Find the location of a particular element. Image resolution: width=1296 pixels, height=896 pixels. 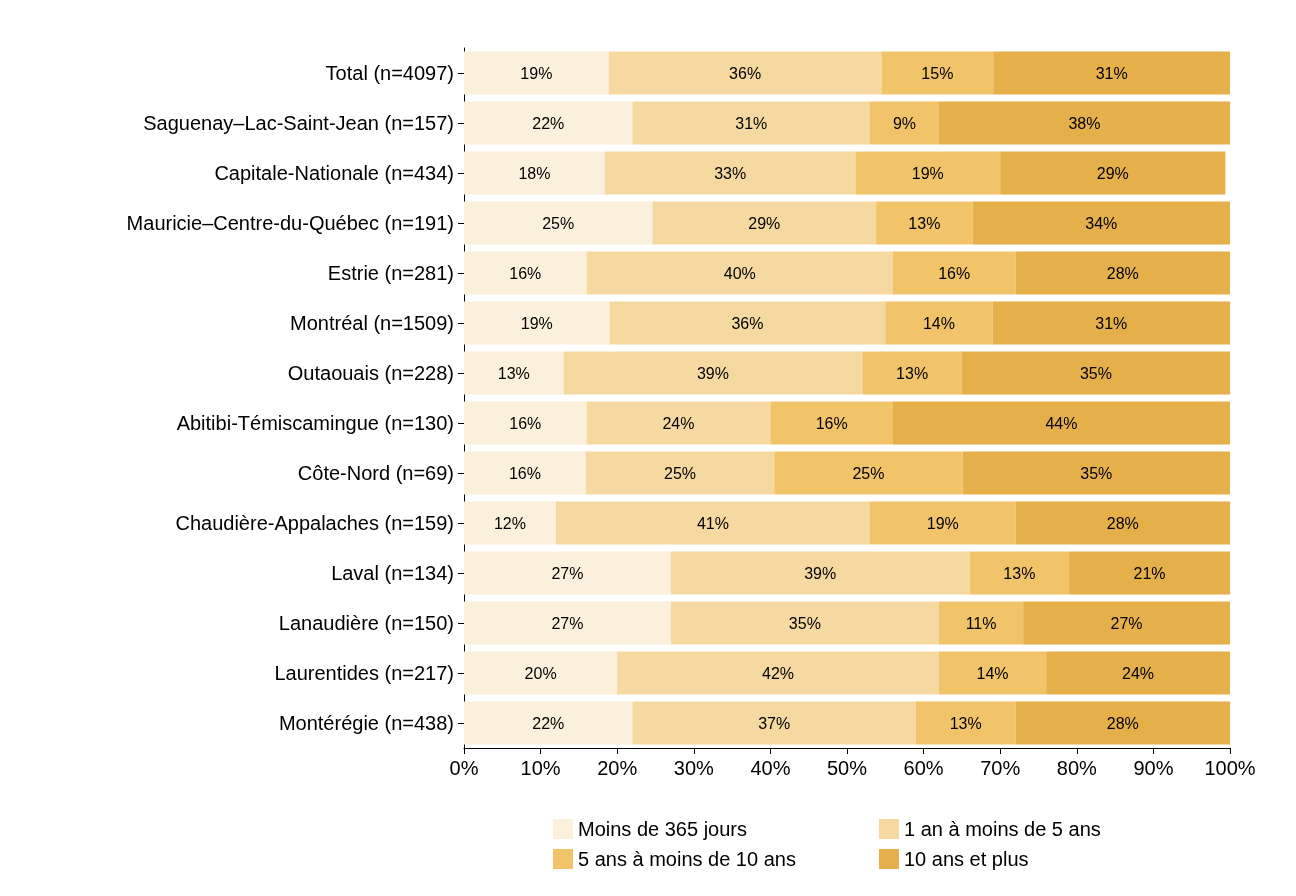

y-tick-label: Côte-Nord (n=69) is located at coordinates (375, 473).